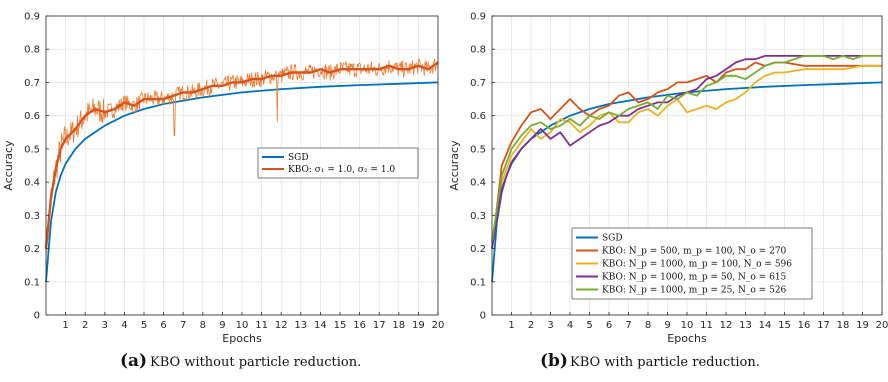 The height and width of the screenshot is (382, 888). Describe the element at coordinates (341, 170) in the screenshot. I see `legend-label: KBO: σ₁ = 1.0, σ₂ = 1.0` at that location.